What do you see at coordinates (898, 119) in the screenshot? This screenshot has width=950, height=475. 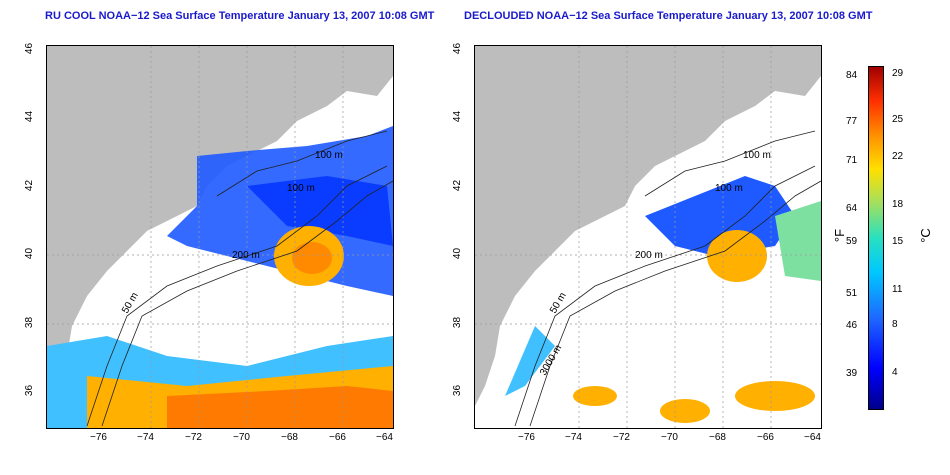 I see `c-tick-label: 25` at bounding box center [898, 119].